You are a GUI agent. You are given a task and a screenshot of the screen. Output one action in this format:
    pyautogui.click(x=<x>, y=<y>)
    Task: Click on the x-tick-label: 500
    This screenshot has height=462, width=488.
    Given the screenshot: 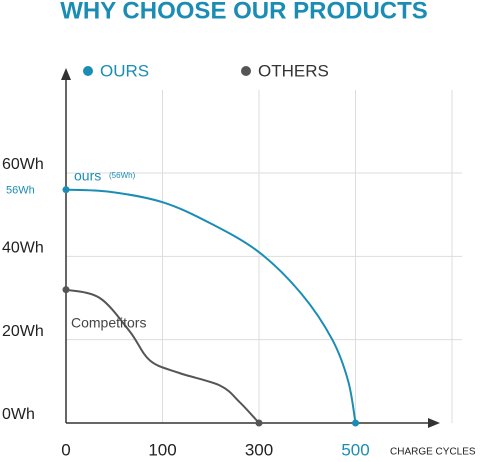 What is the action you would take?
    pyautogui.click(x=355, y=449)
    